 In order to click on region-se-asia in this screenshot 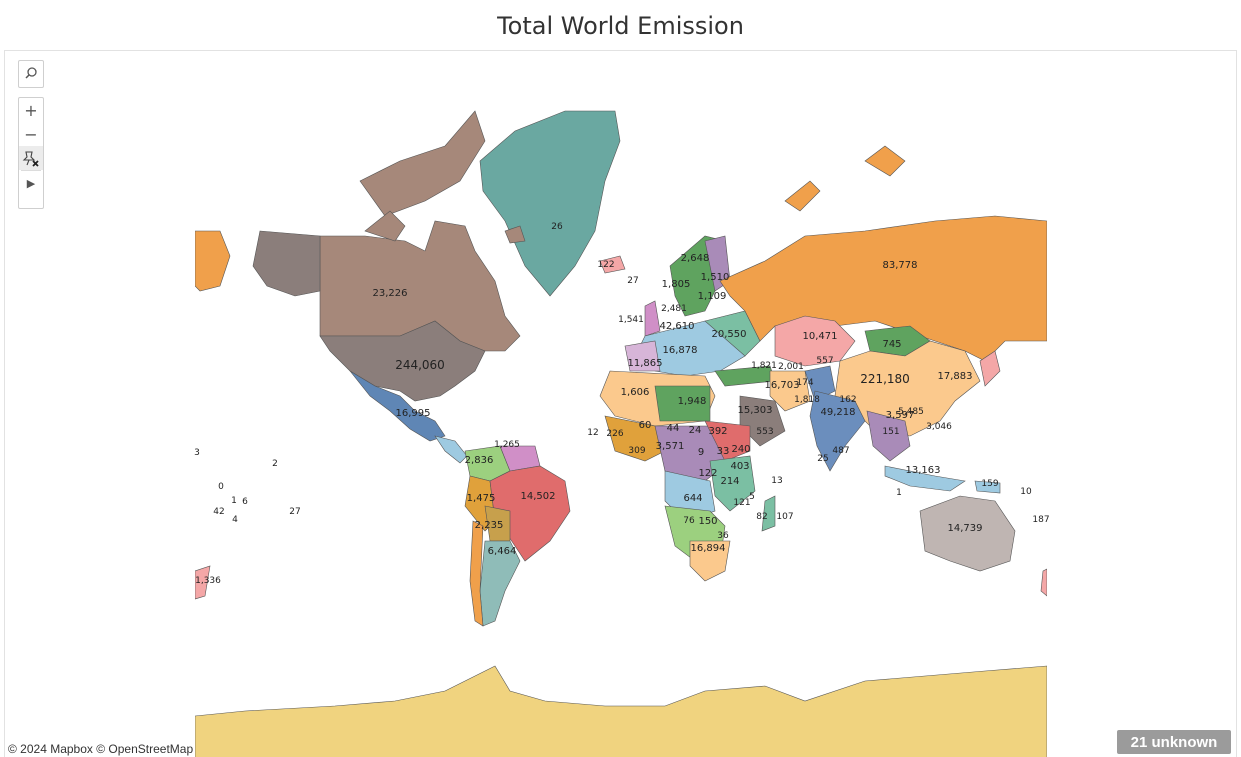, I will do `click(888, 436)`.